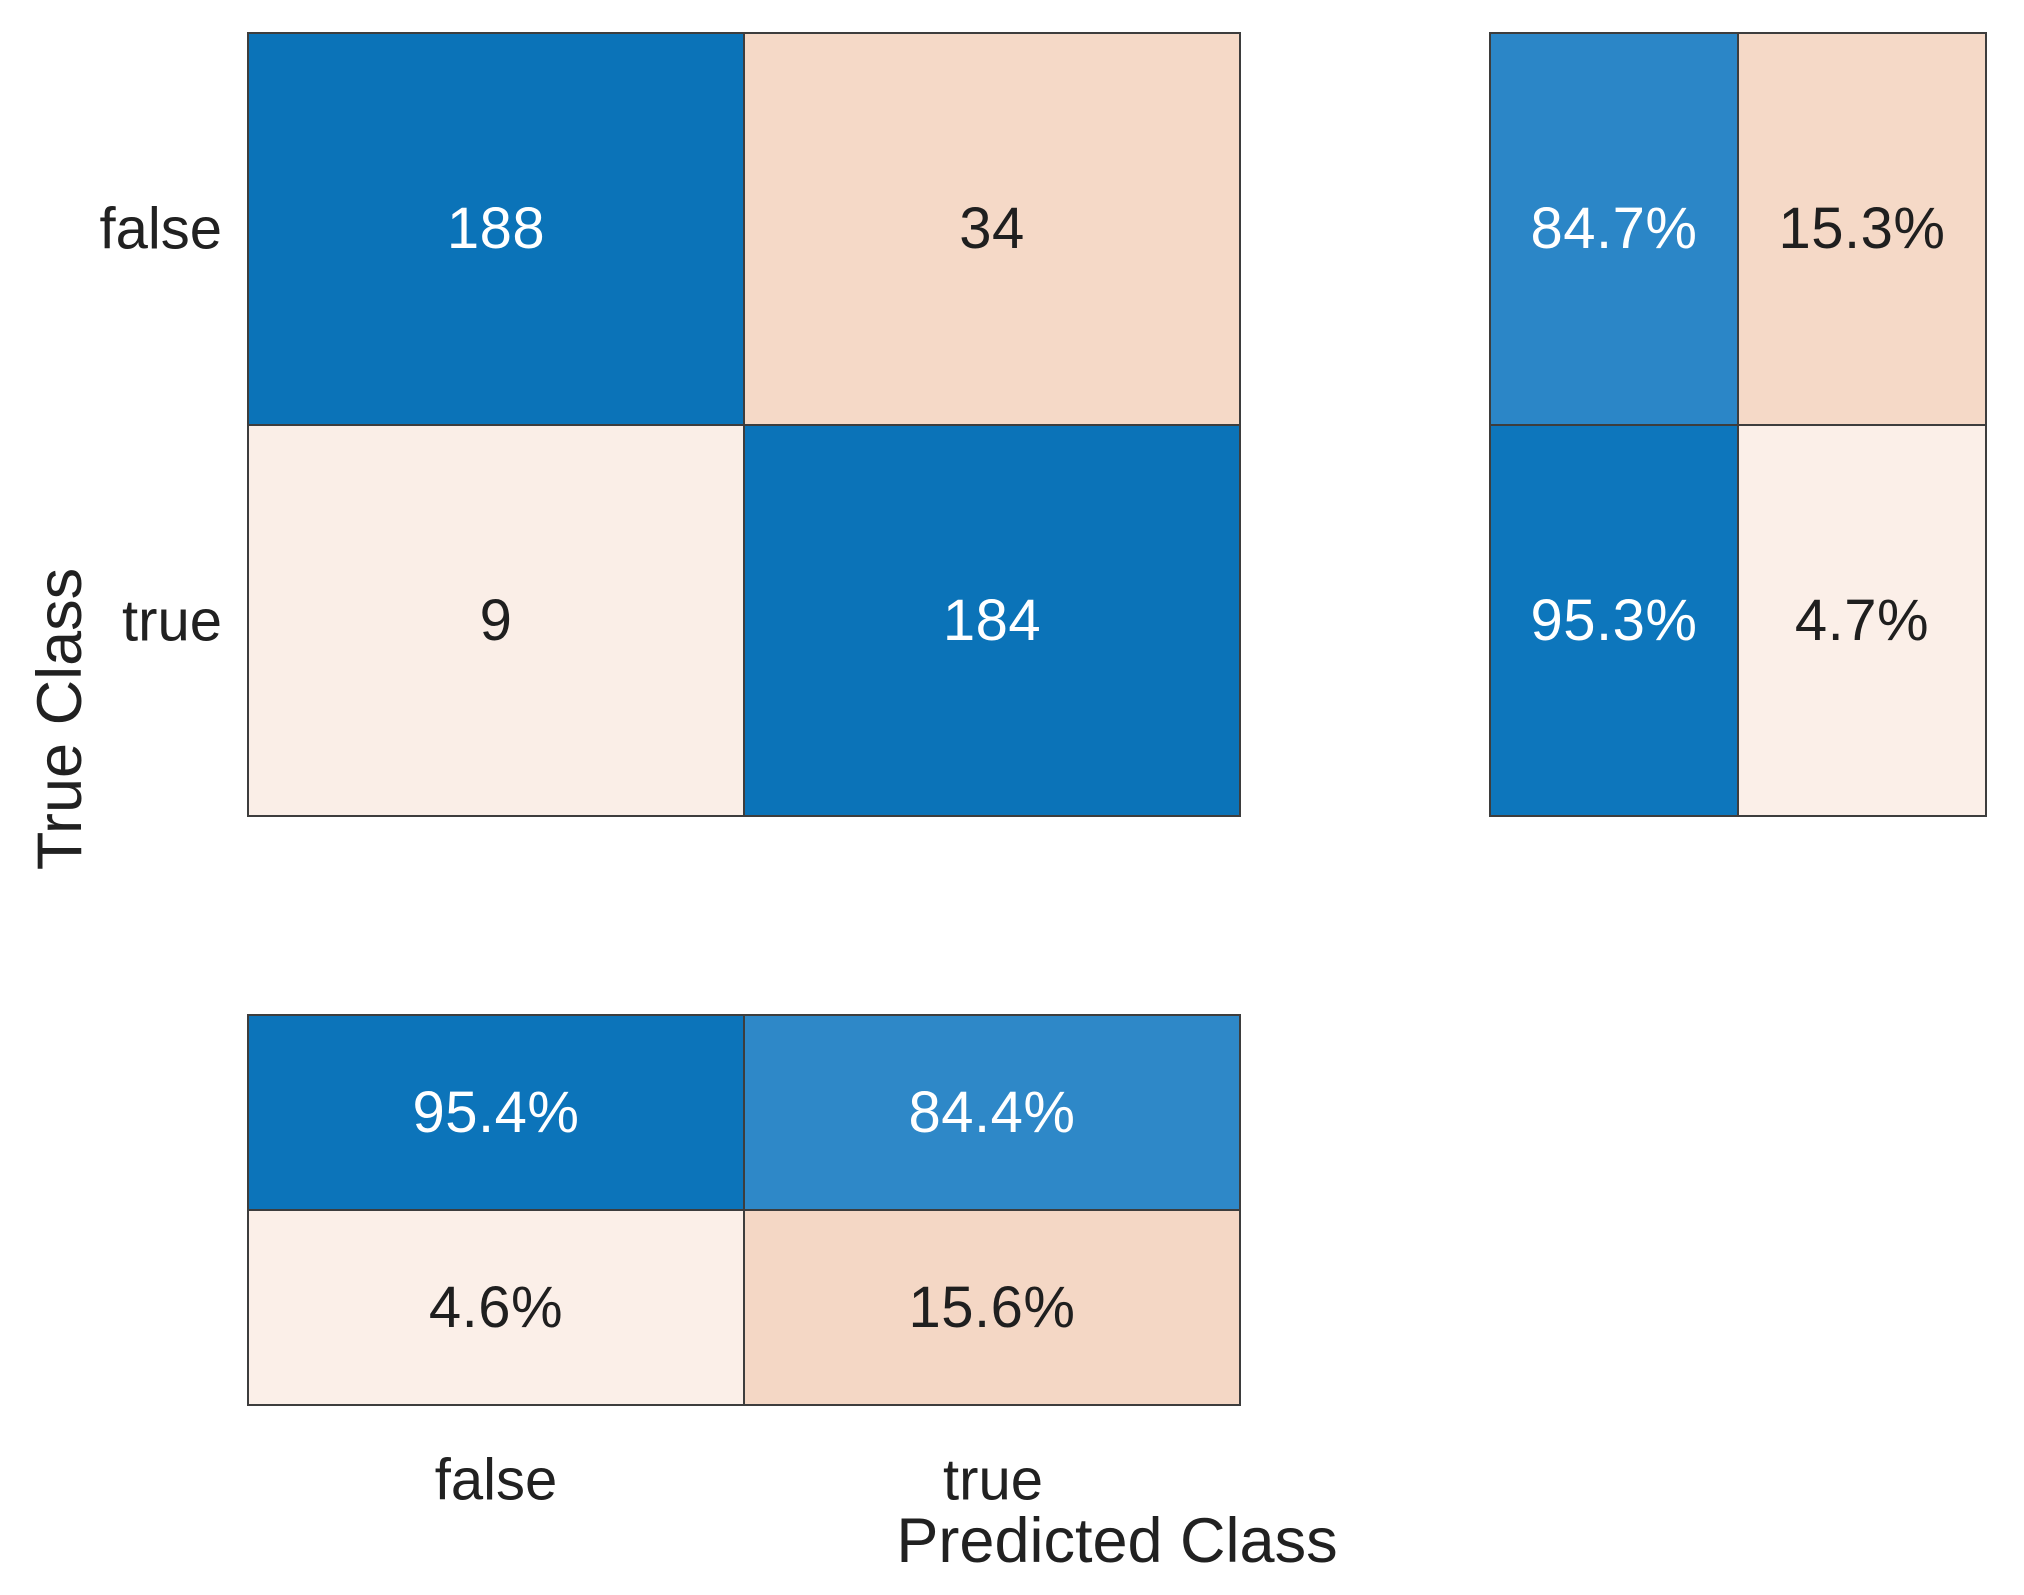 The width and height of the screenshot is (2024, 1595). Describe the element at coordinates (160, 229) in the screenshot. I see `y-tick-false: false` at that location.